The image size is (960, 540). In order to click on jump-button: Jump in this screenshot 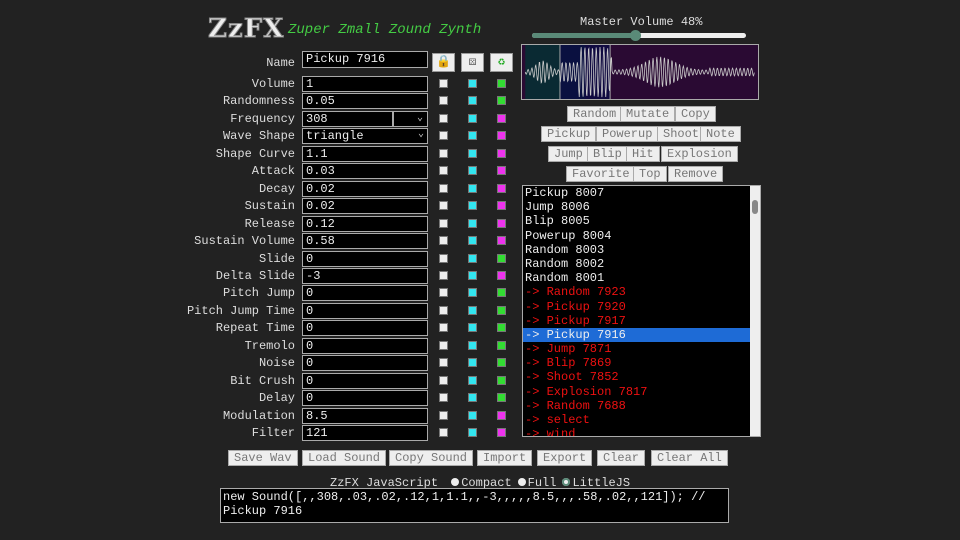, I will do `click(568, 154)`.